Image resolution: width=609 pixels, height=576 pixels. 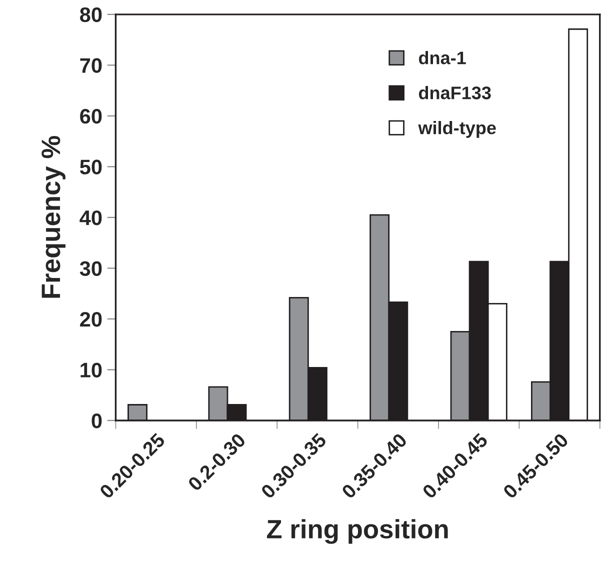 What do you see at coordinates (91, 319) in the screenshot?
I see `y-tick-label: 20` at bounding box center [91, 319].